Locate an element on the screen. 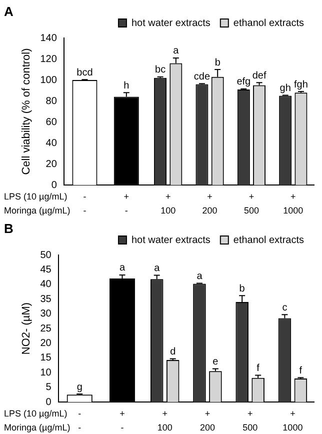 This screenshot has width=322, height=434. data-label: h is located at coordinates (127, 86).